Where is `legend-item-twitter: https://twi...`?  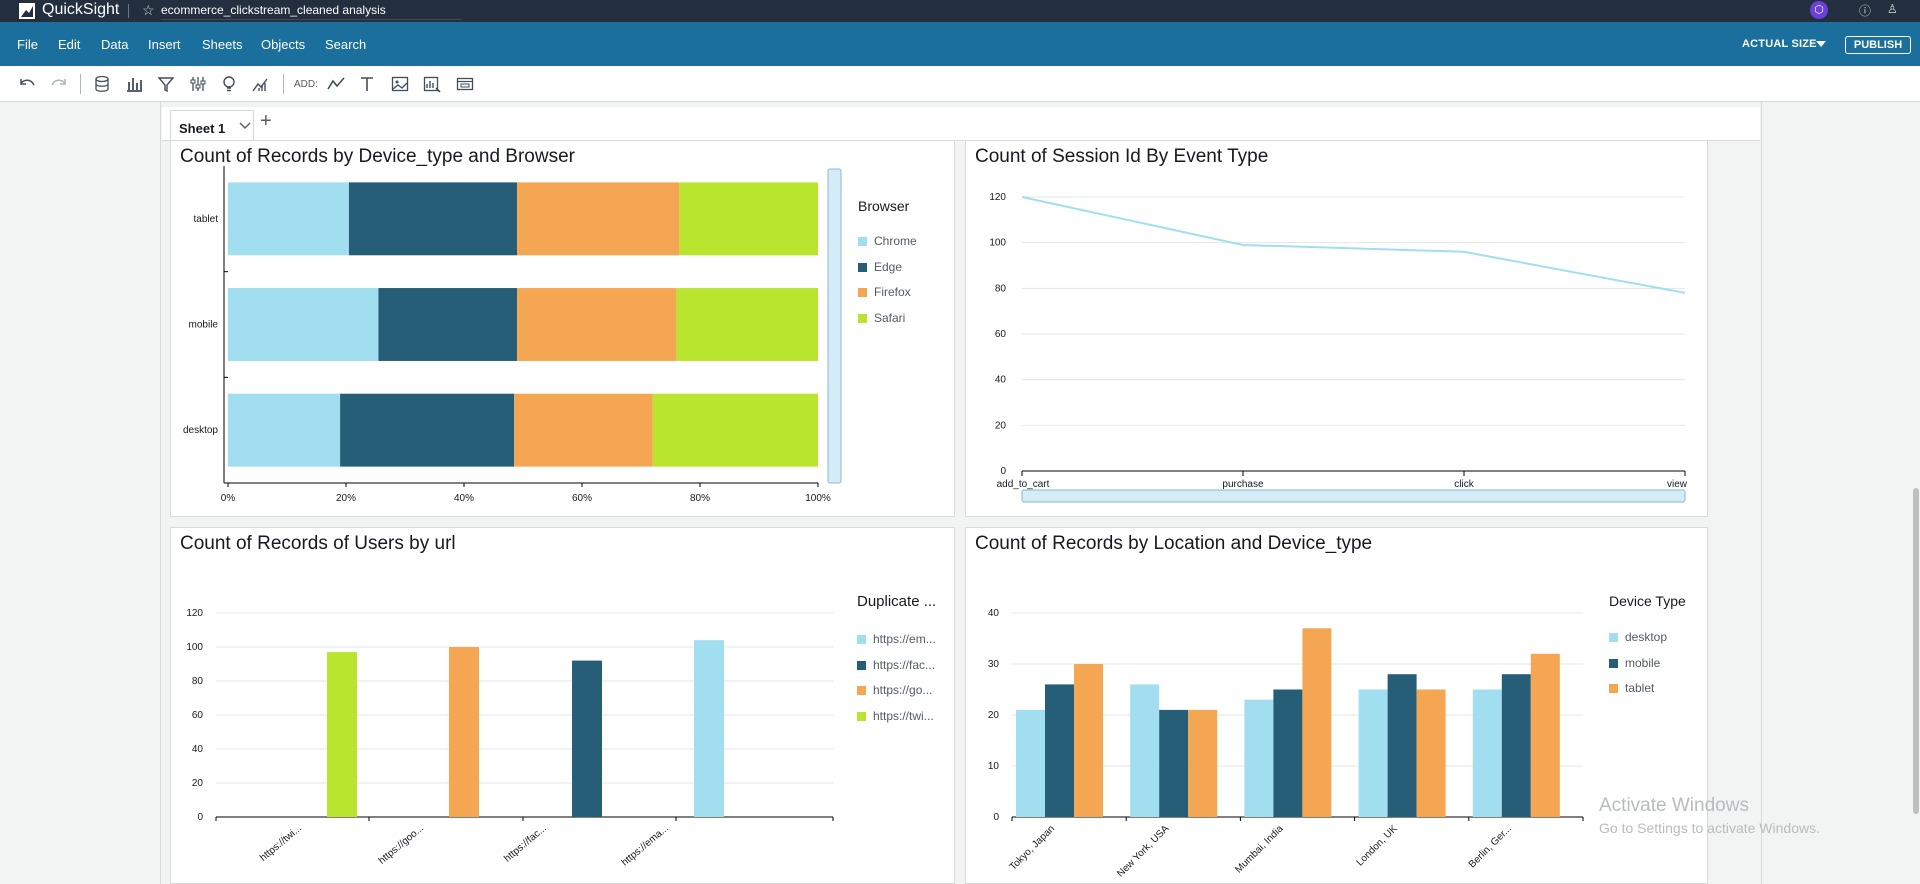
legend-item-twitter: https://twi... is located at coordinates (895, 716).